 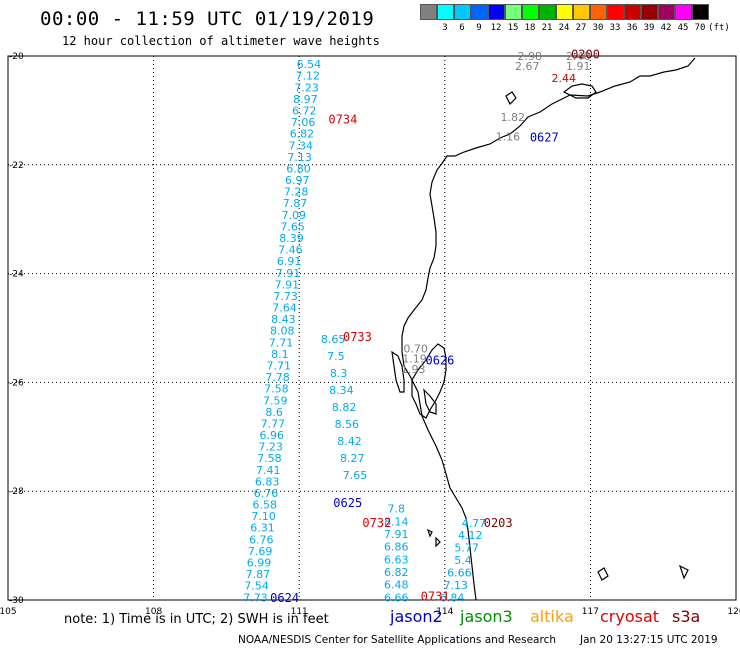 I want to click on wave-height-value: 1.19, so click(x=414, y=359).